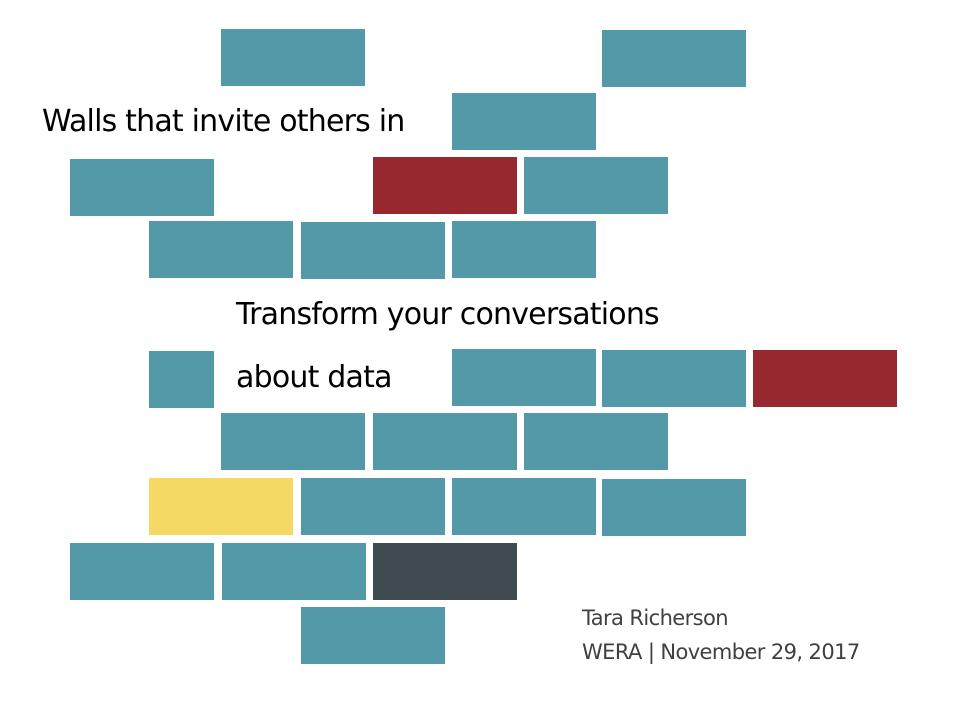 Image resolution: width=960 pixels, height=720 pixels. I want to click on brick-accent-yellow, so click(221, 506).